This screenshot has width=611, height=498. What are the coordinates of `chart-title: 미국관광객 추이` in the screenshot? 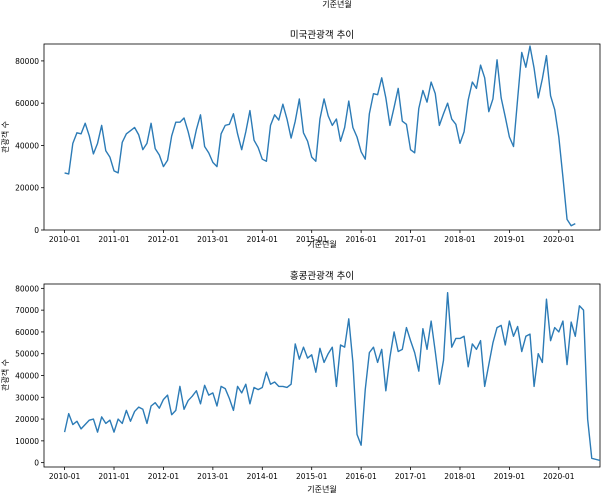 It's located at (322, 35).